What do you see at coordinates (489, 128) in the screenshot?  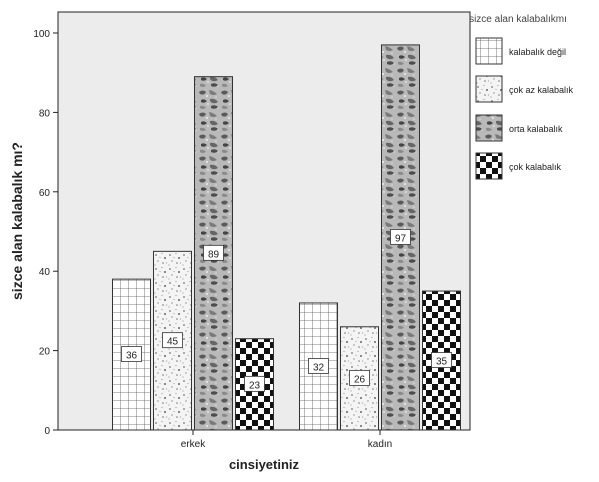 I see `legend-swatch-rock` at bounding box center [489, 128].